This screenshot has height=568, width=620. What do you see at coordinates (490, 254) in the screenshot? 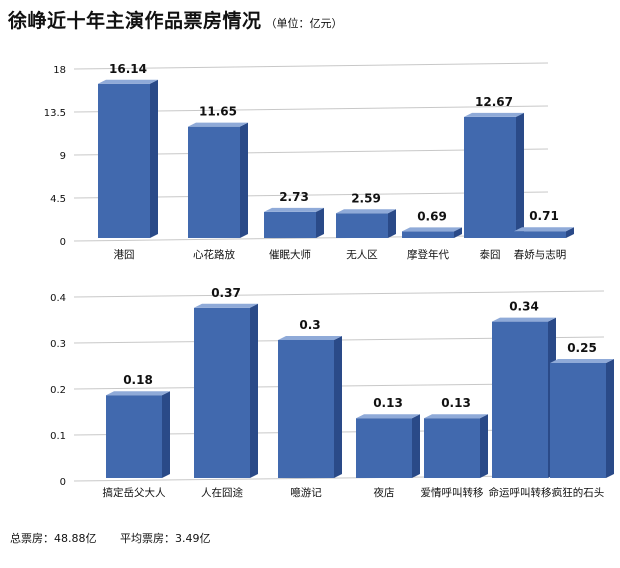
I see `category-label: 泰囧` at bounding box center [490, 254].